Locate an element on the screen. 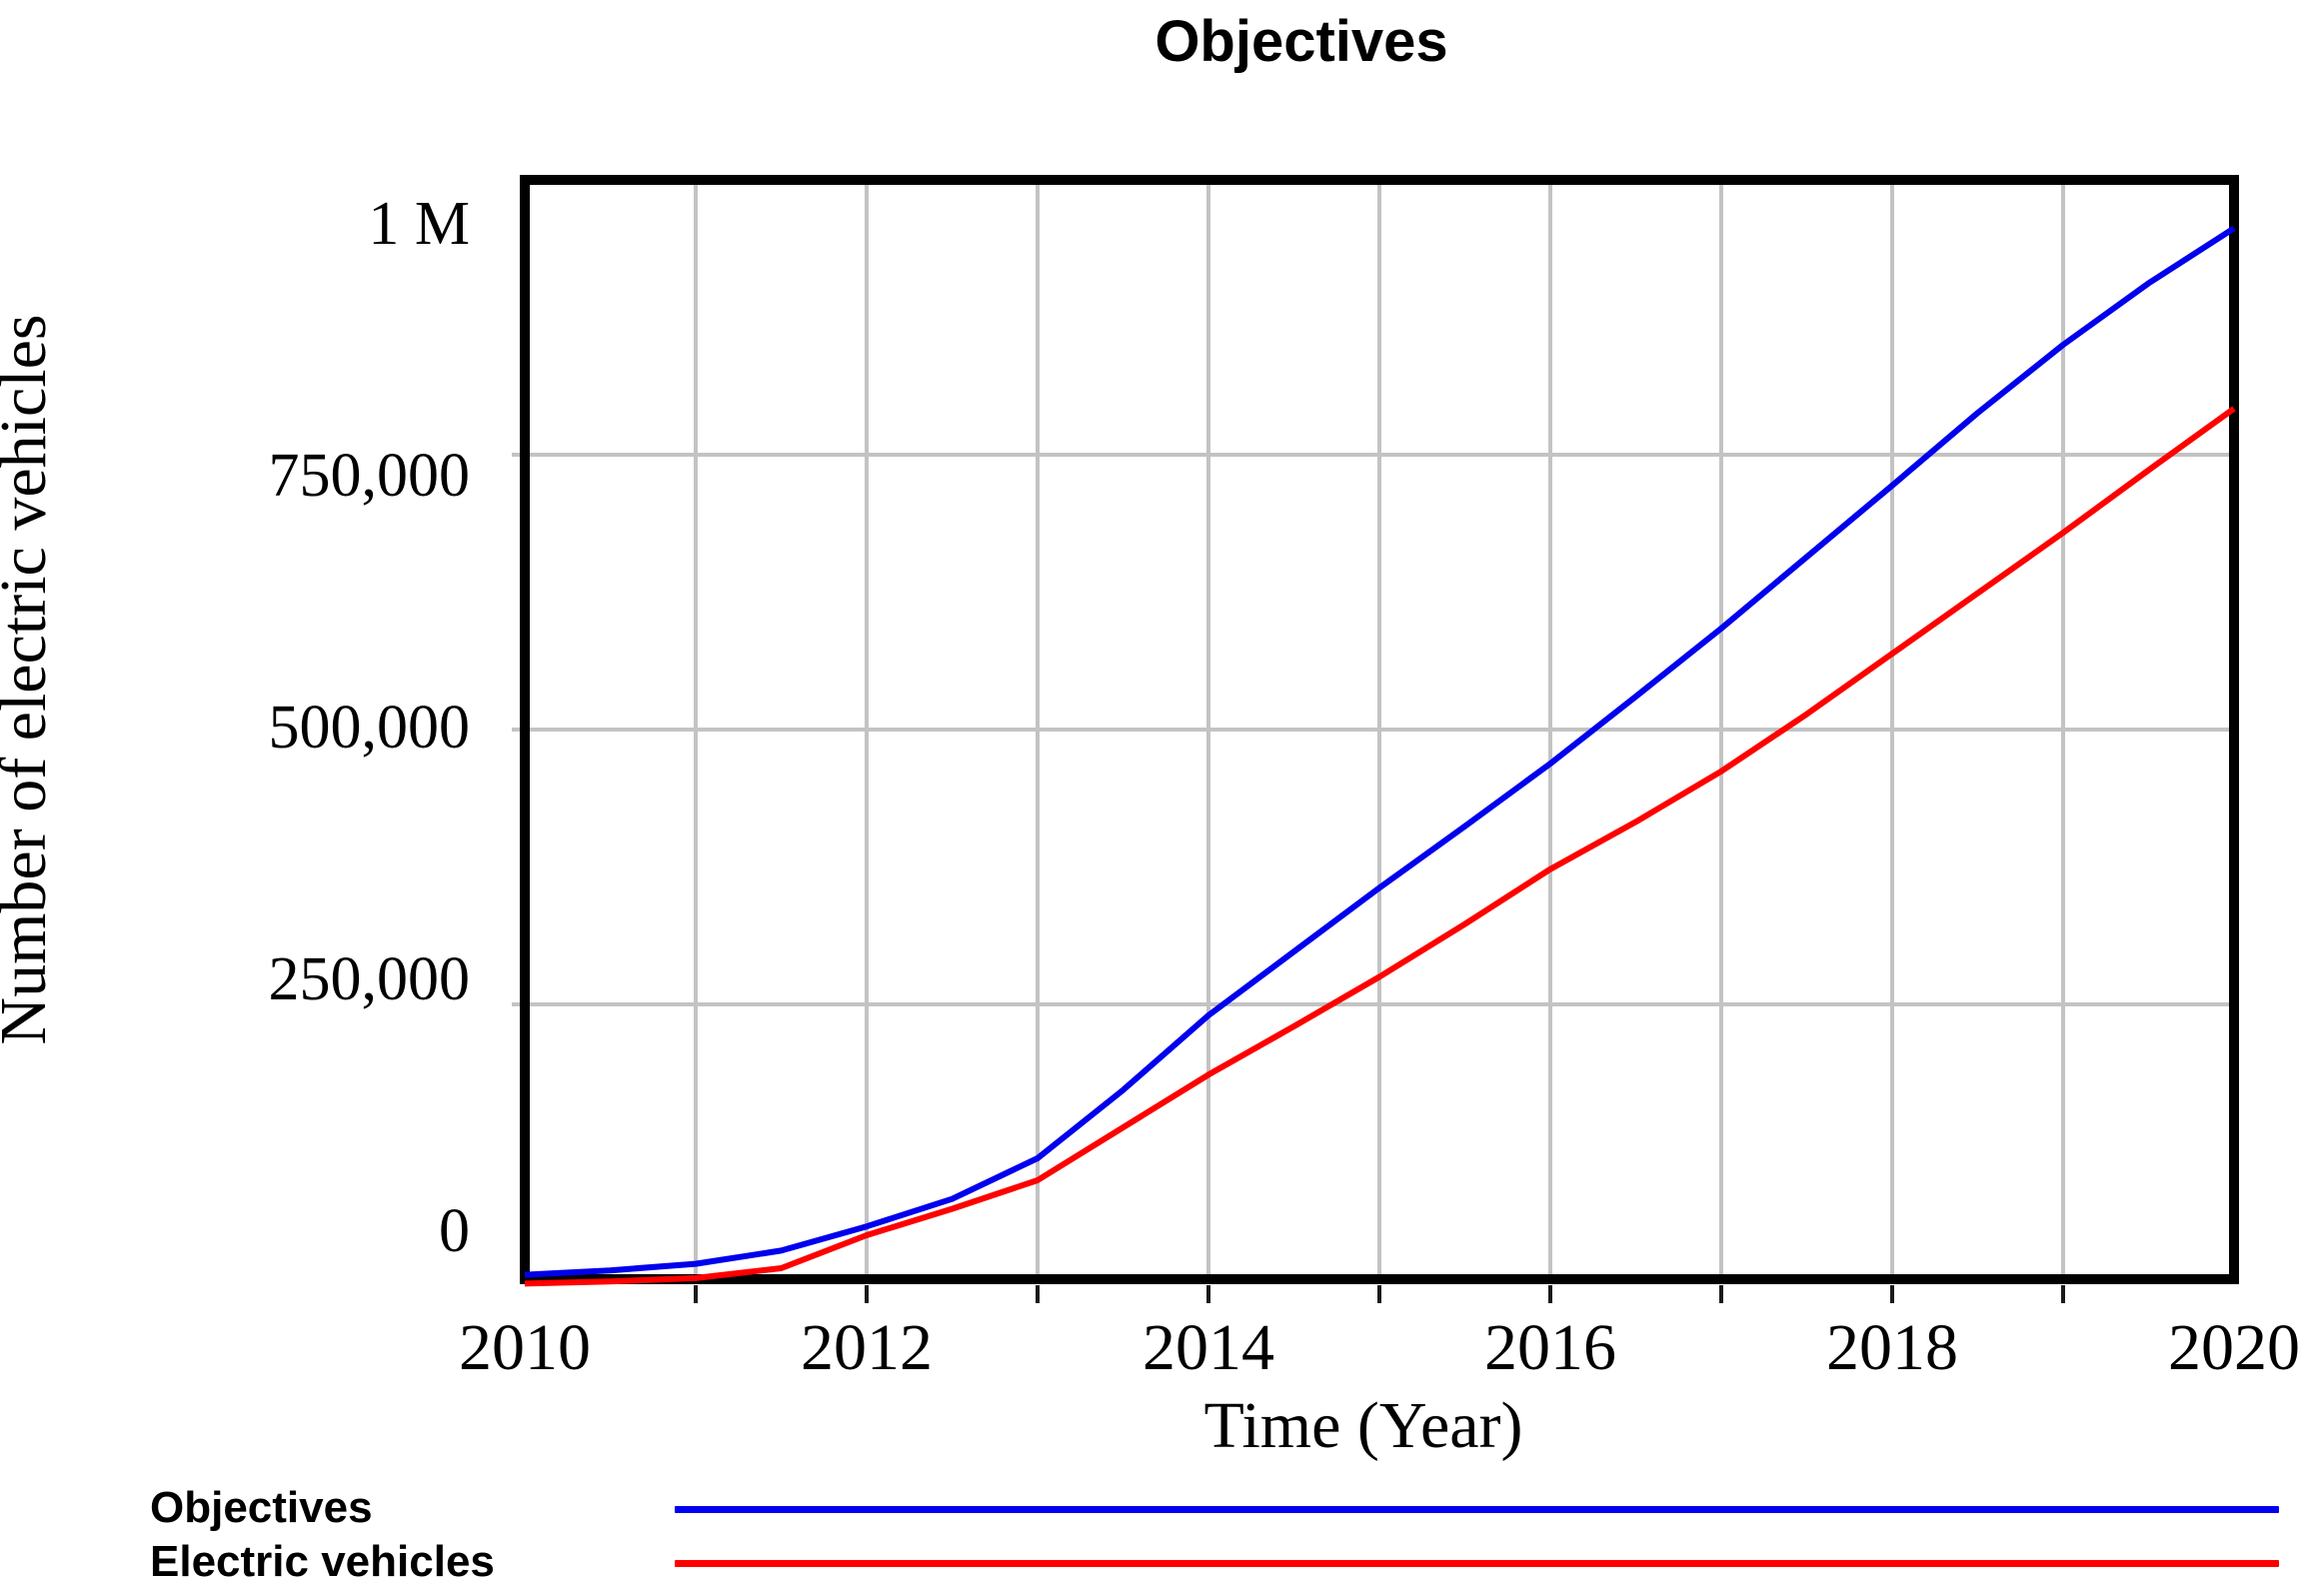  chart-title: Objectives is located at coordinates (1301, 41).